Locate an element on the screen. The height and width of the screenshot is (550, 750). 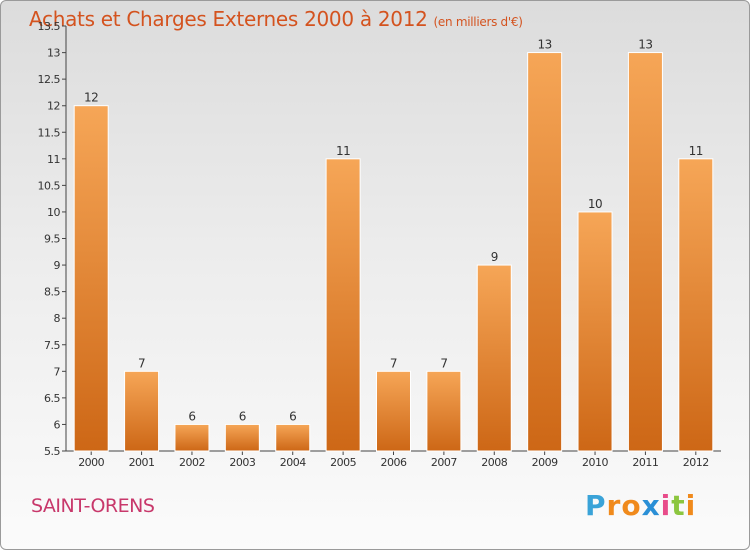
x-tick-label: 2004 is located at coordinates (293, 462).